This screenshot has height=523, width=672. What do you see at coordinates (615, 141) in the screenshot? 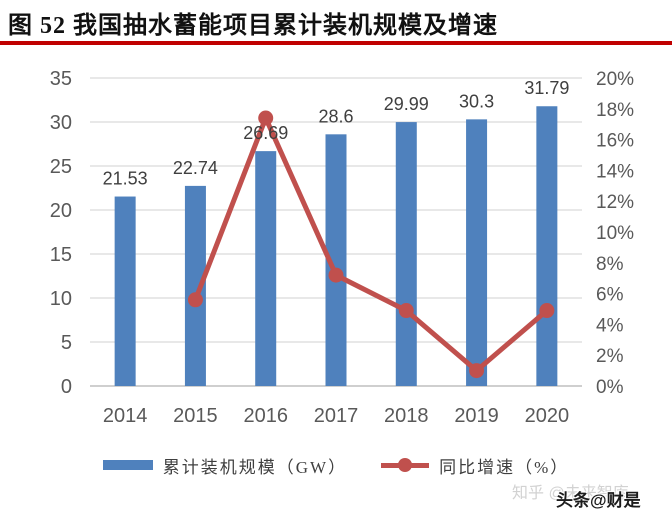
I see `y-axis-right-tick: 16%` at bounding box center [615, 141].